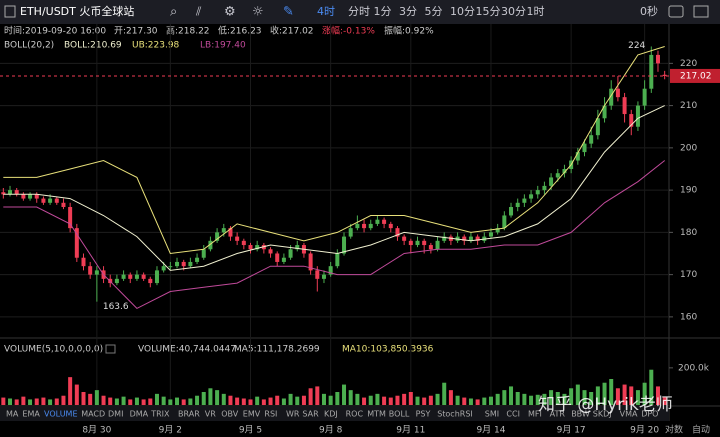 The image size is (720, 437). I want to click on indicator-tab: BRAR, so click(189, 414).